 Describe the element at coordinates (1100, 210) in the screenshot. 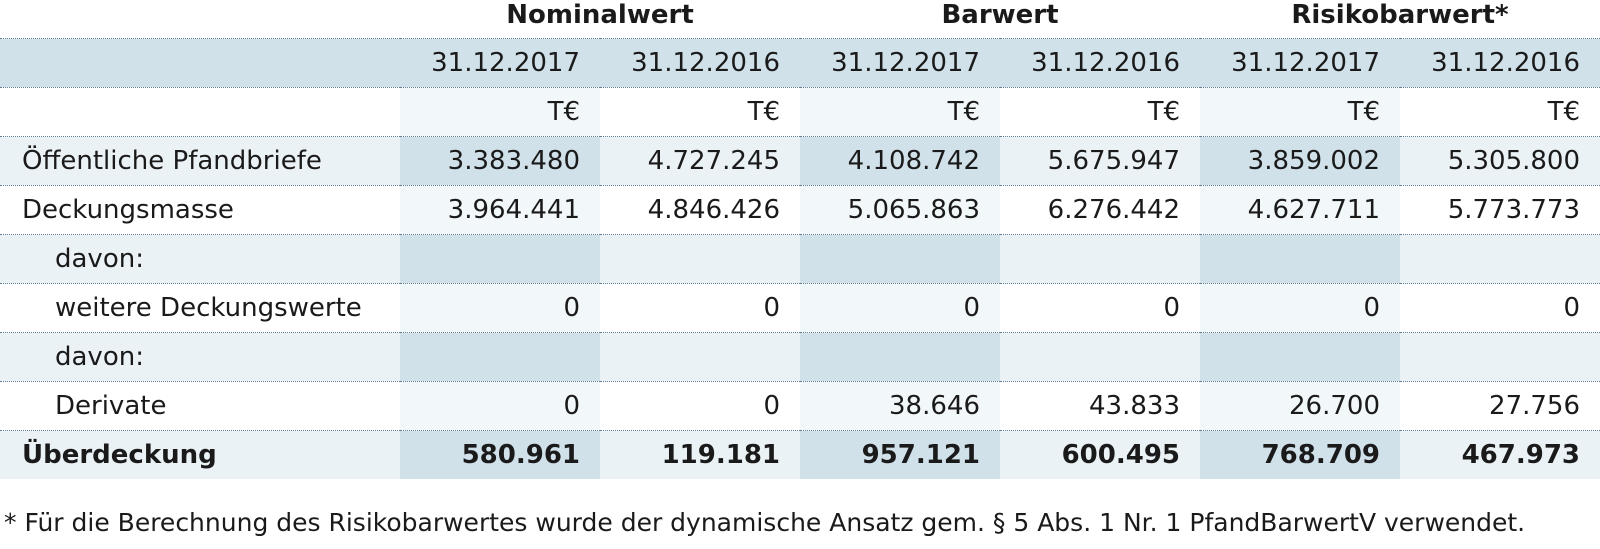

I see `value-cell: 6.276.442` at that location.